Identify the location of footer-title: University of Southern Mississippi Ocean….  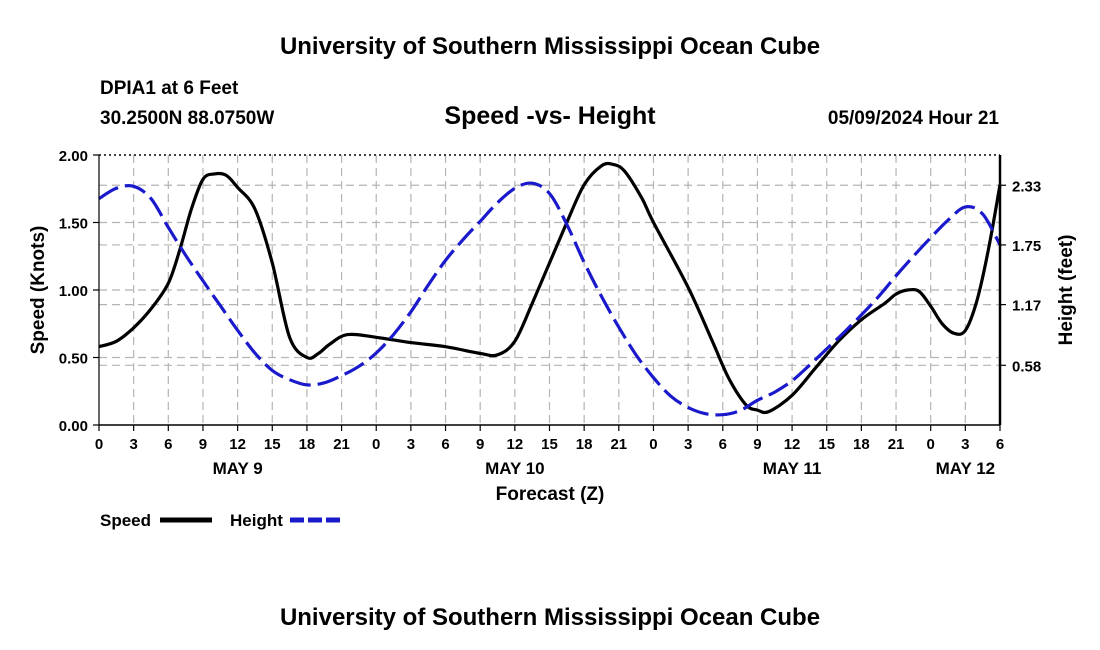
(550, 617).